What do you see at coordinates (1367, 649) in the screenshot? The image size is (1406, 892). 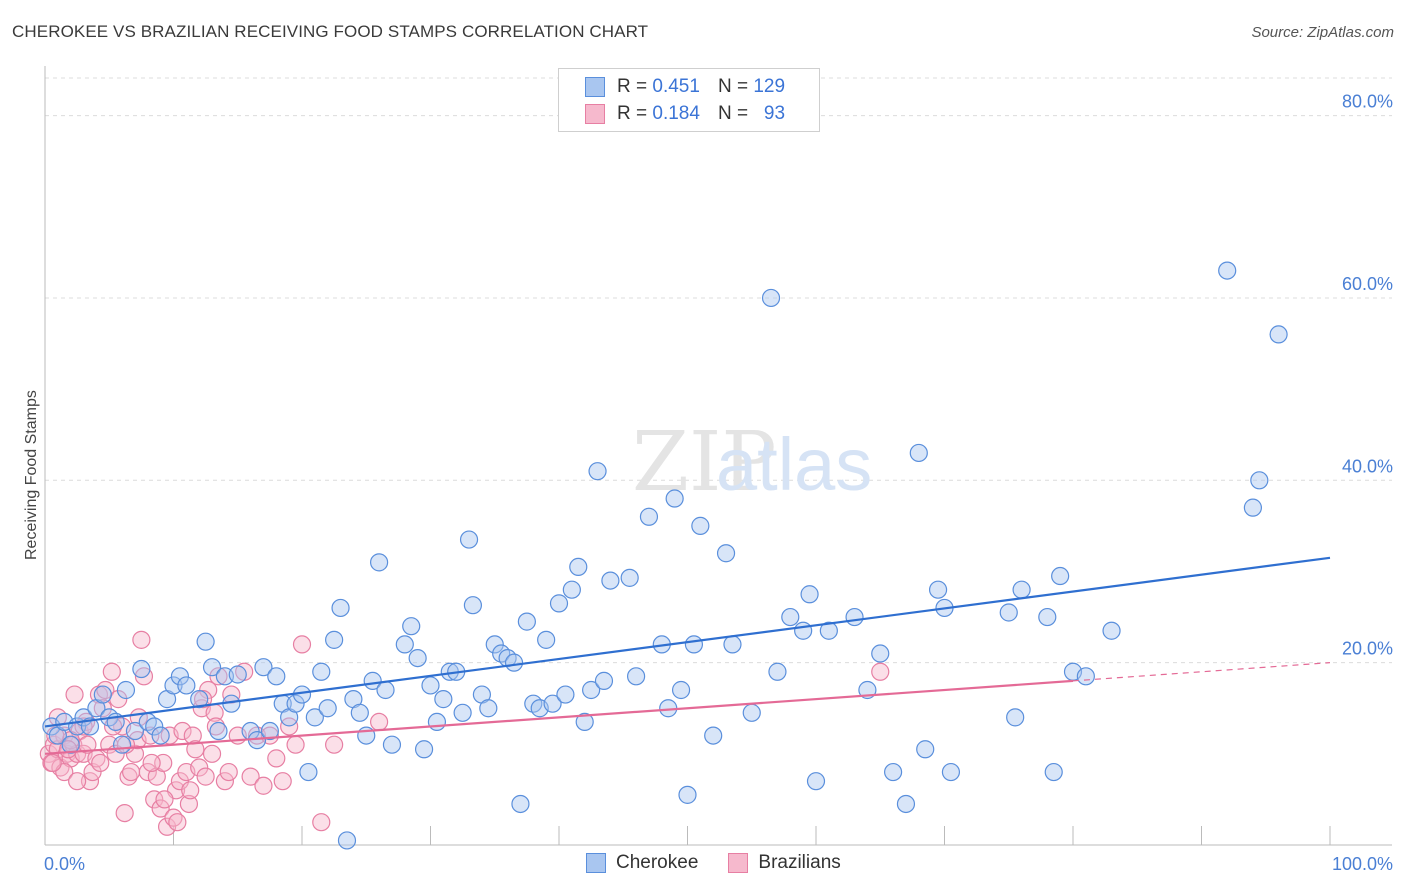 I see `y-tick-label: 20.0%` at bounding box center [1367, 649].